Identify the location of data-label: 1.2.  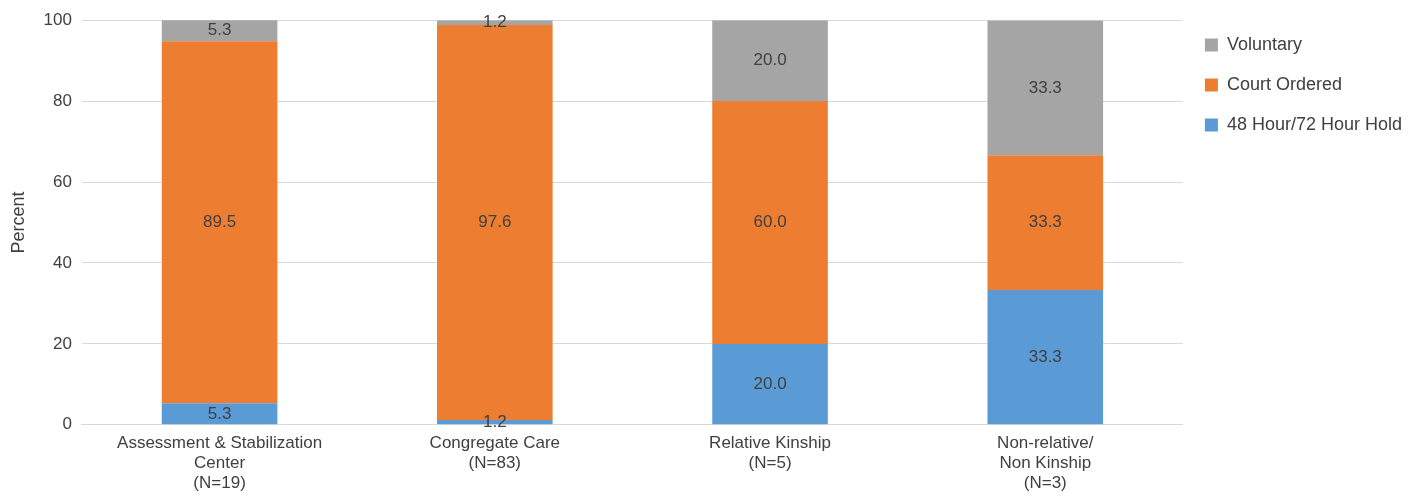
(495, 421).